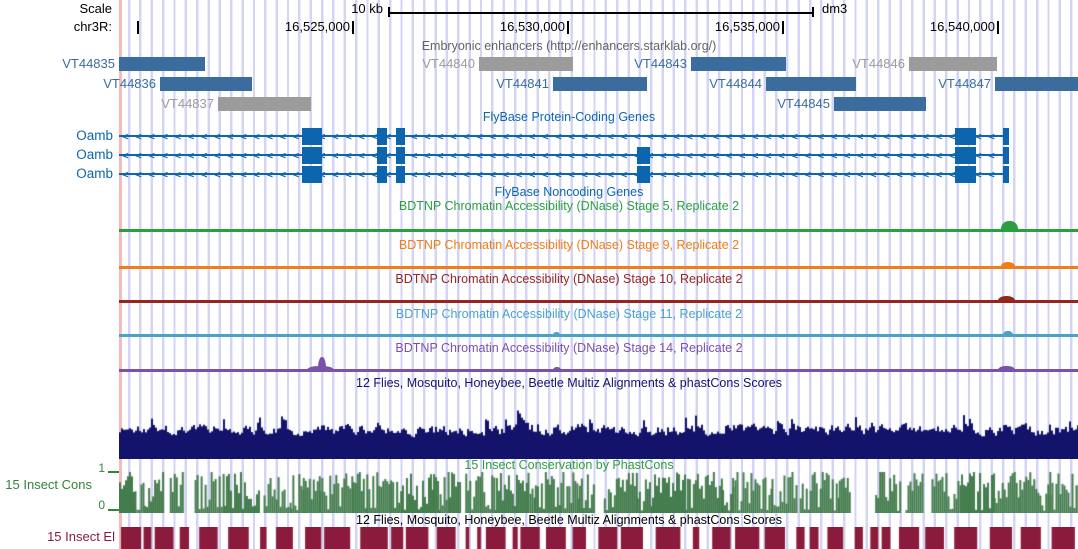  I want to click on assembly-label: dm3, so click(835, 8).